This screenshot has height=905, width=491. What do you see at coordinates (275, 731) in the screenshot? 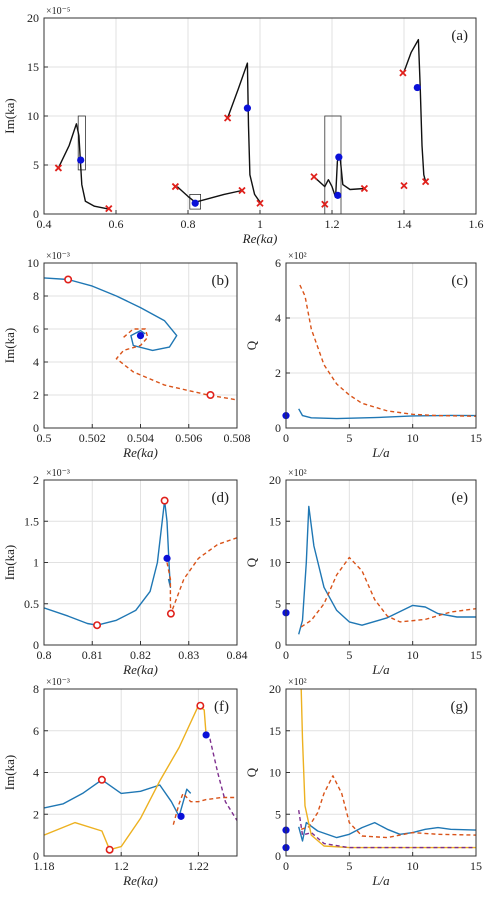
I see `y-tick-label: 15` at bounding box center [275, 731].